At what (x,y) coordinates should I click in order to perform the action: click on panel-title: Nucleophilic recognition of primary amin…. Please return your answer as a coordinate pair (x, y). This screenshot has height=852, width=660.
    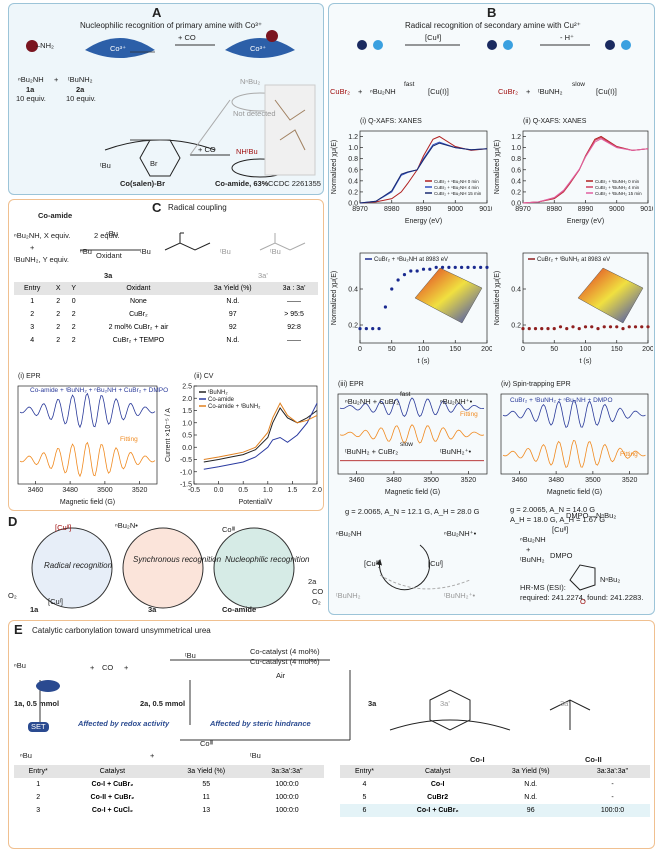
    Looking at the image, I should click on (171, 25).